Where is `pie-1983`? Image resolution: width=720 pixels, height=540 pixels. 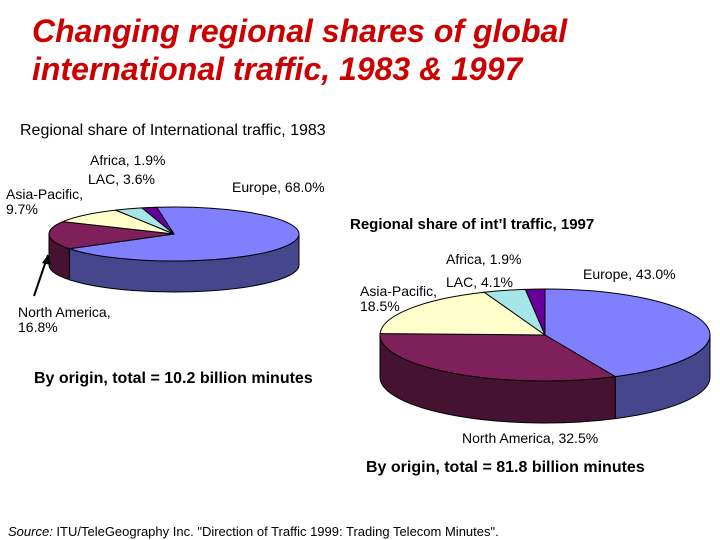
pie-1983 is located at coordinates (174, 249).